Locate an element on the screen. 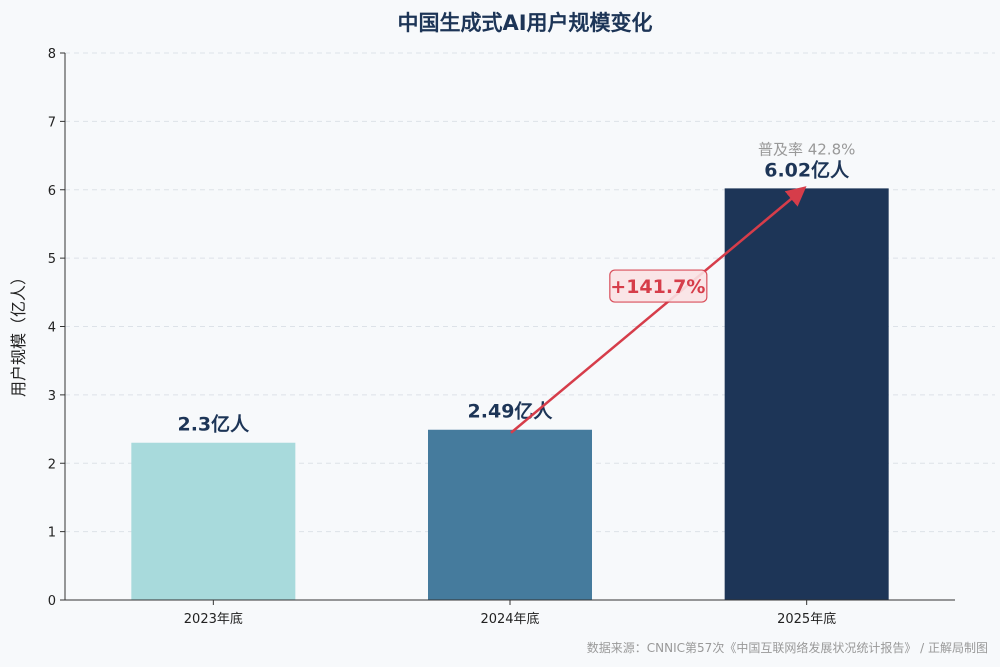 This screenshot has width=1000, height=667. y-tick-label: 7 is located at coordinates (52, 122).